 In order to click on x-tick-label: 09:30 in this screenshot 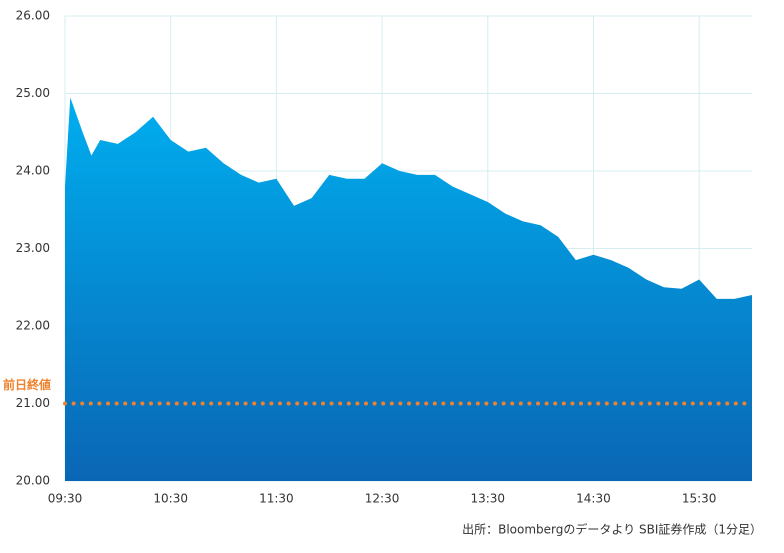, I will do `click(65, 499)`.